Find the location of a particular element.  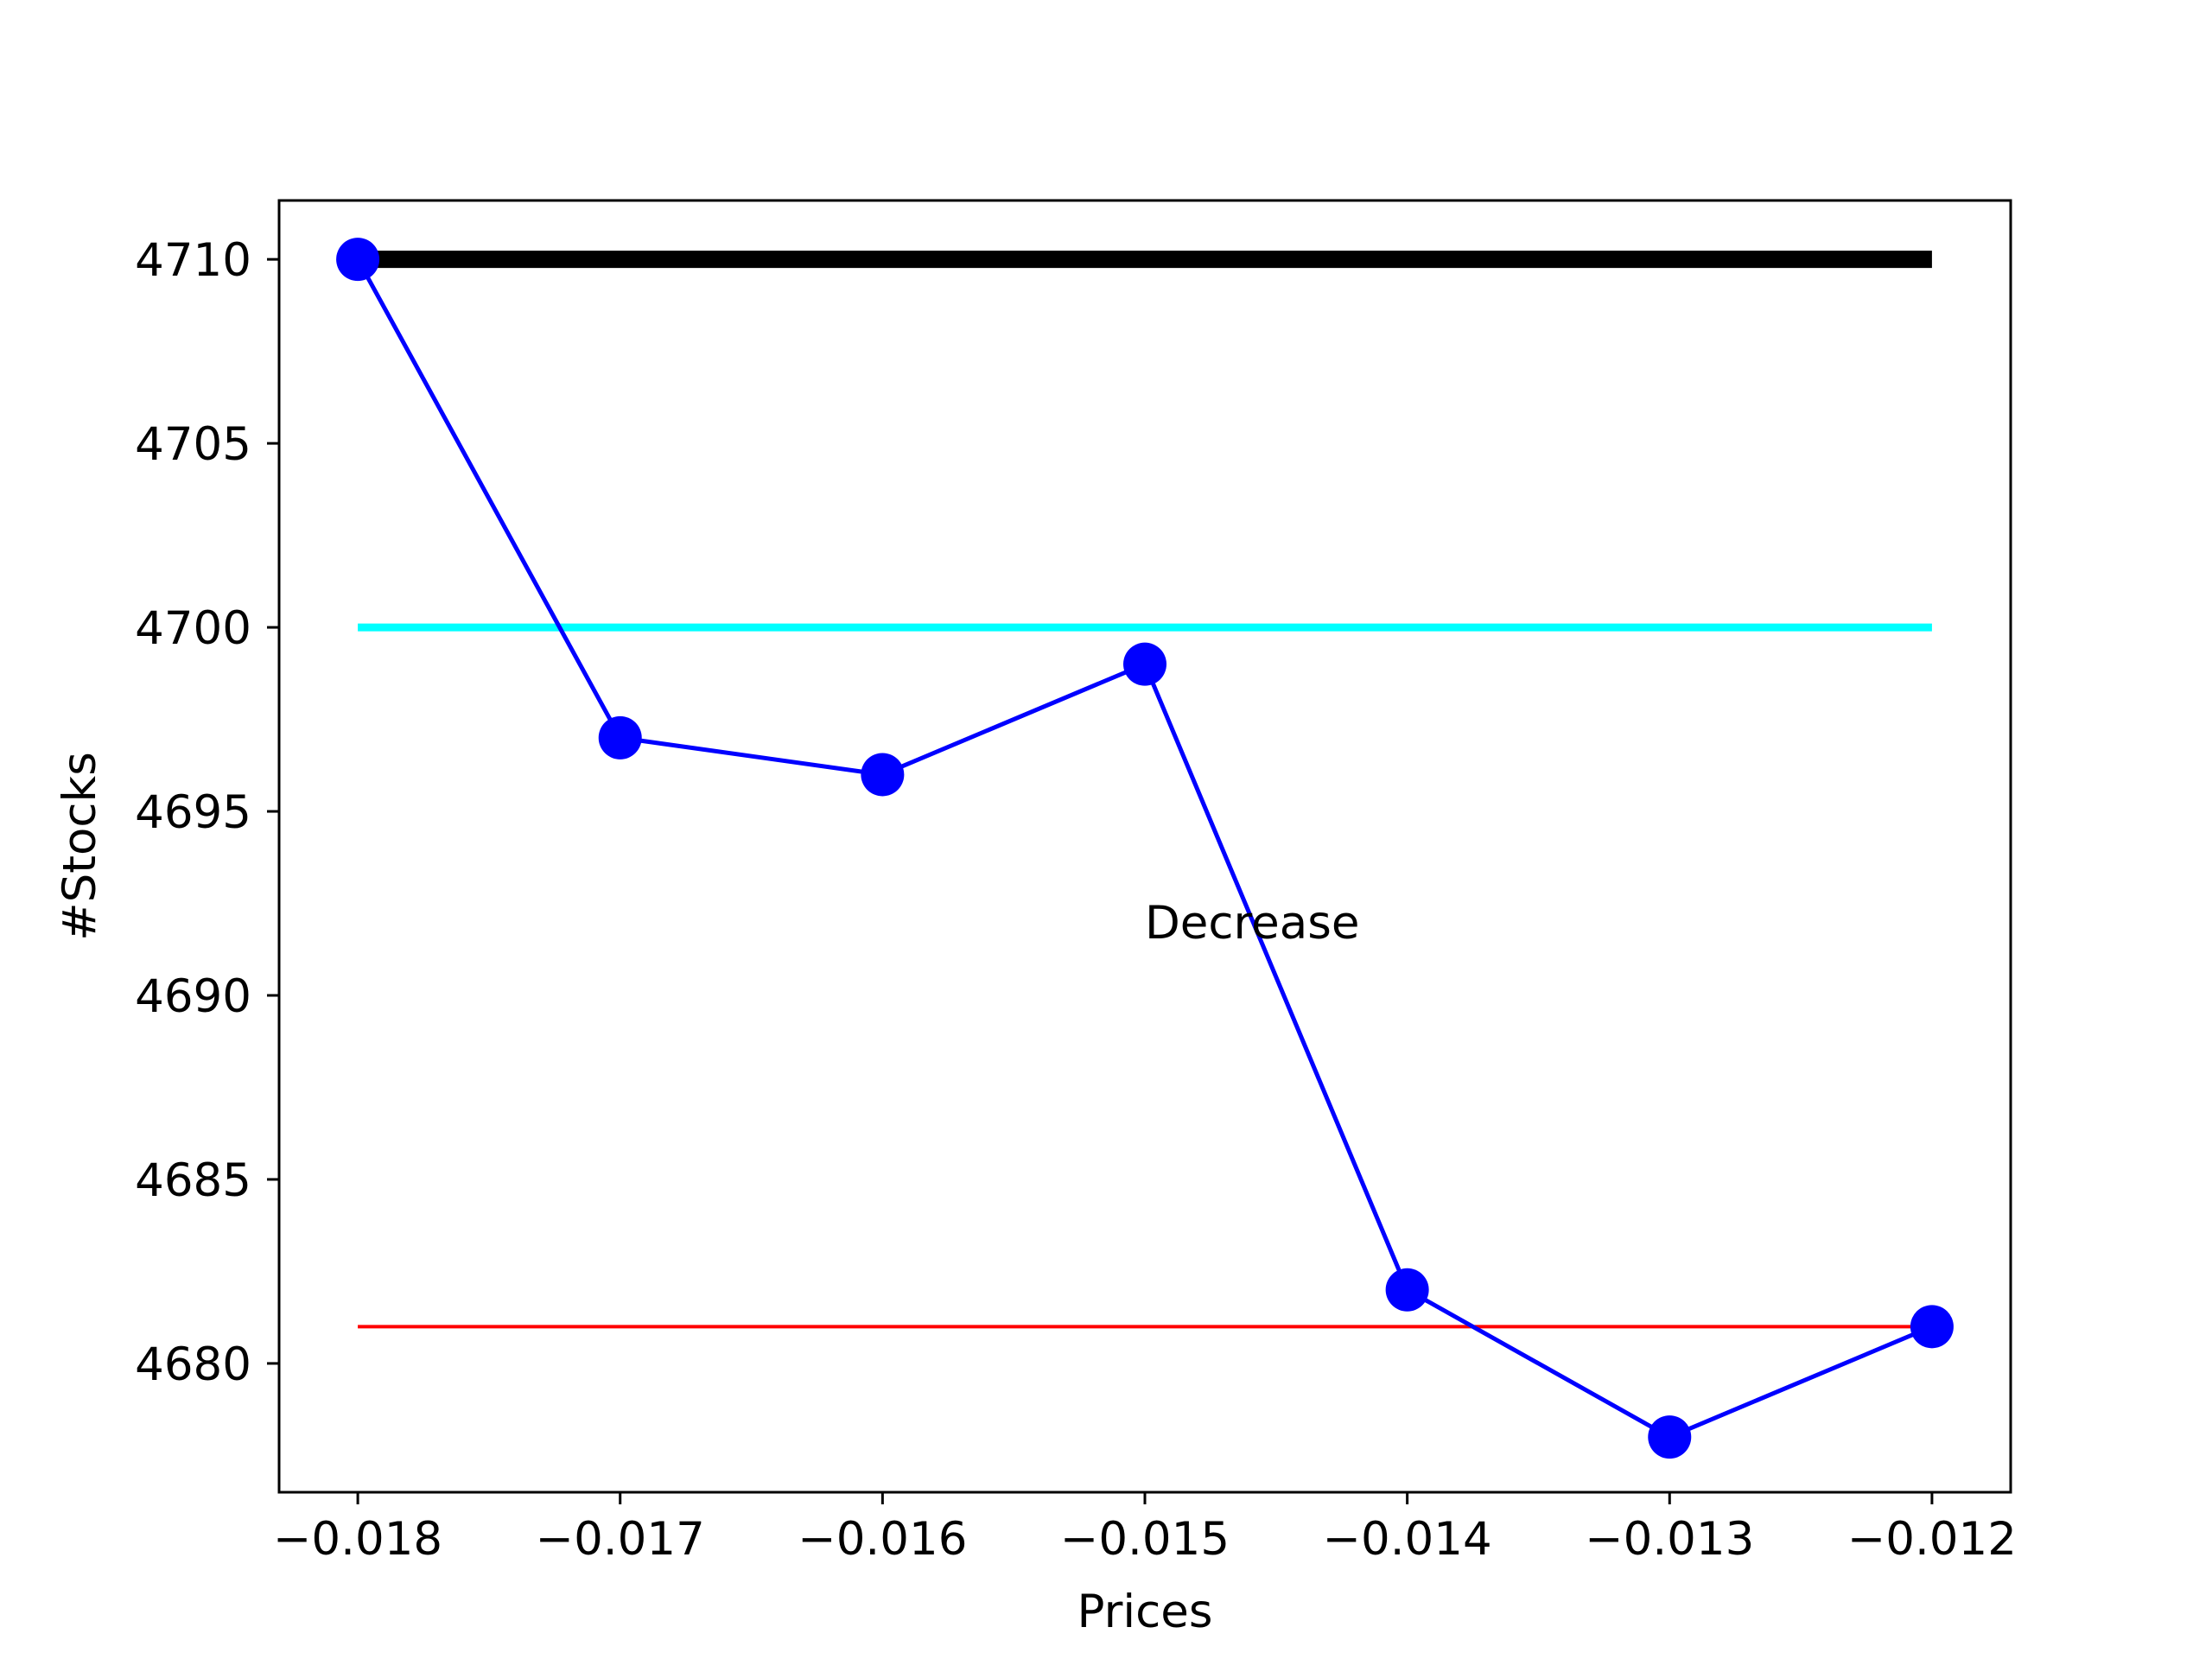

y-tick-label: 4700 is located at coordinates (193, 628).